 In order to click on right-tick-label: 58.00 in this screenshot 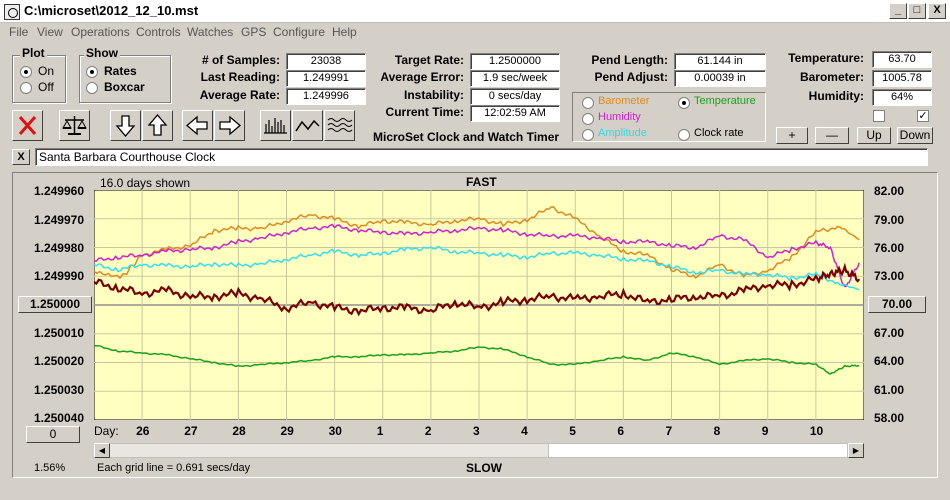, I will do `click(889, 418)`.